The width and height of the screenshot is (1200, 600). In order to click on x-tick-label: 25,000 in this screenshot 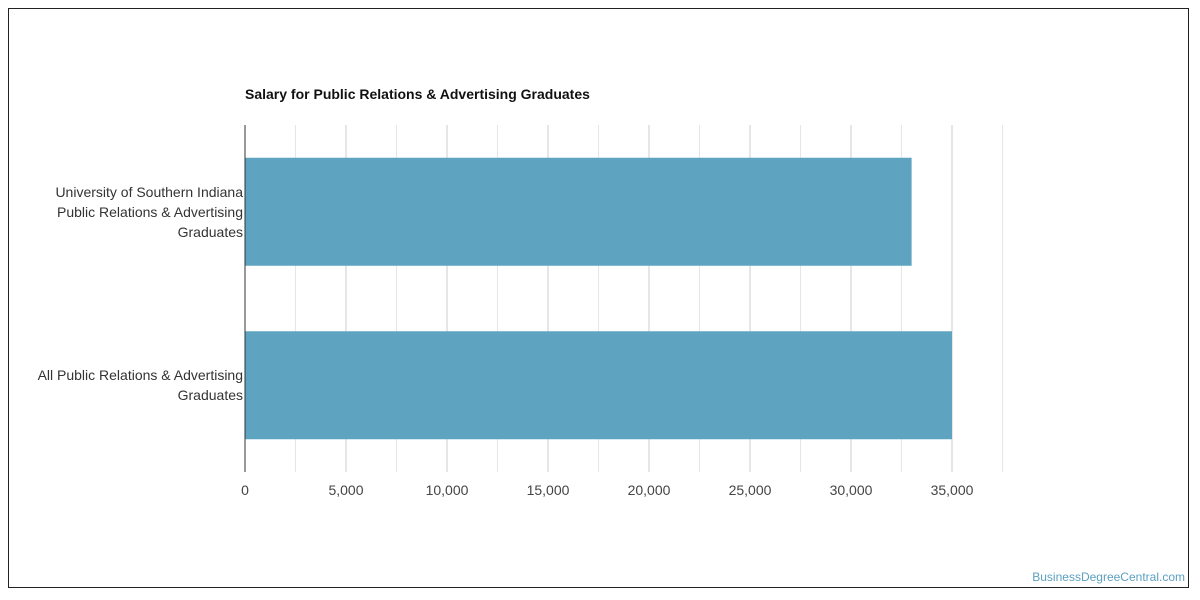, I will do `click(750, 490)`.